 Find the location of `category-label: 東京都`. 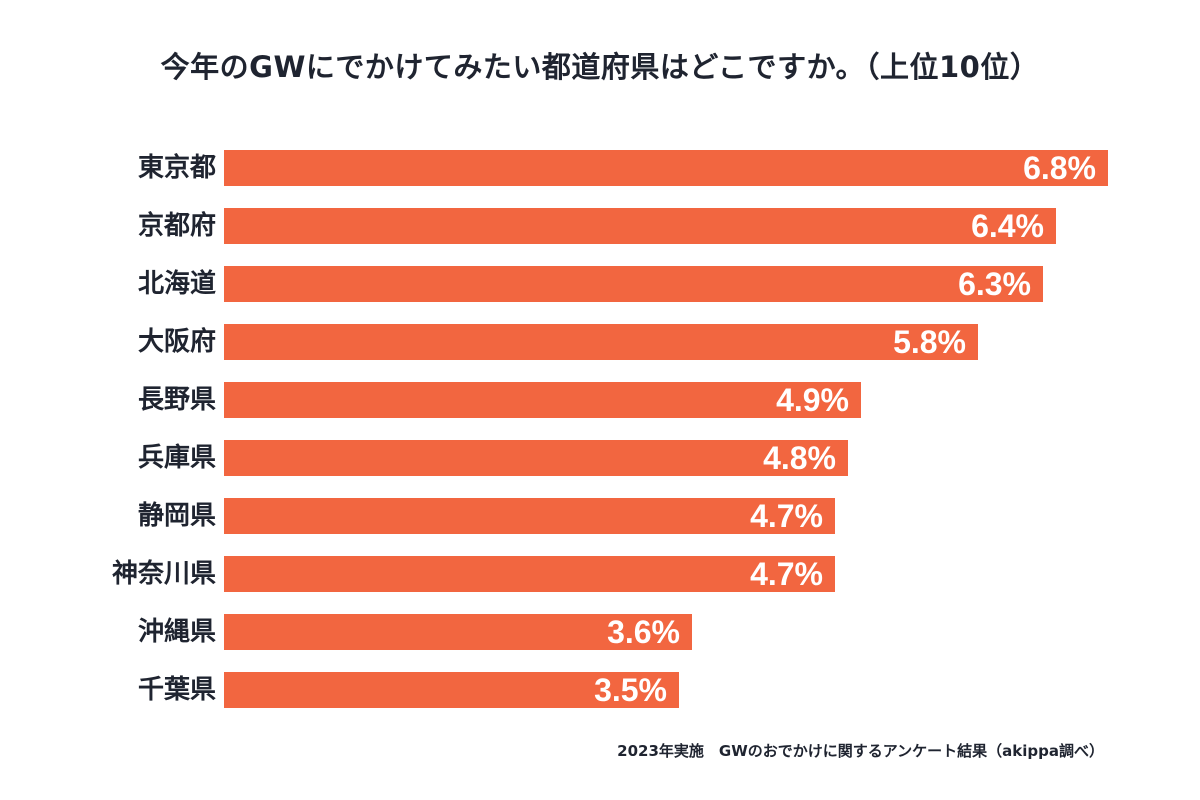

category-label: 東京都 is located at coordinates (177, 167).